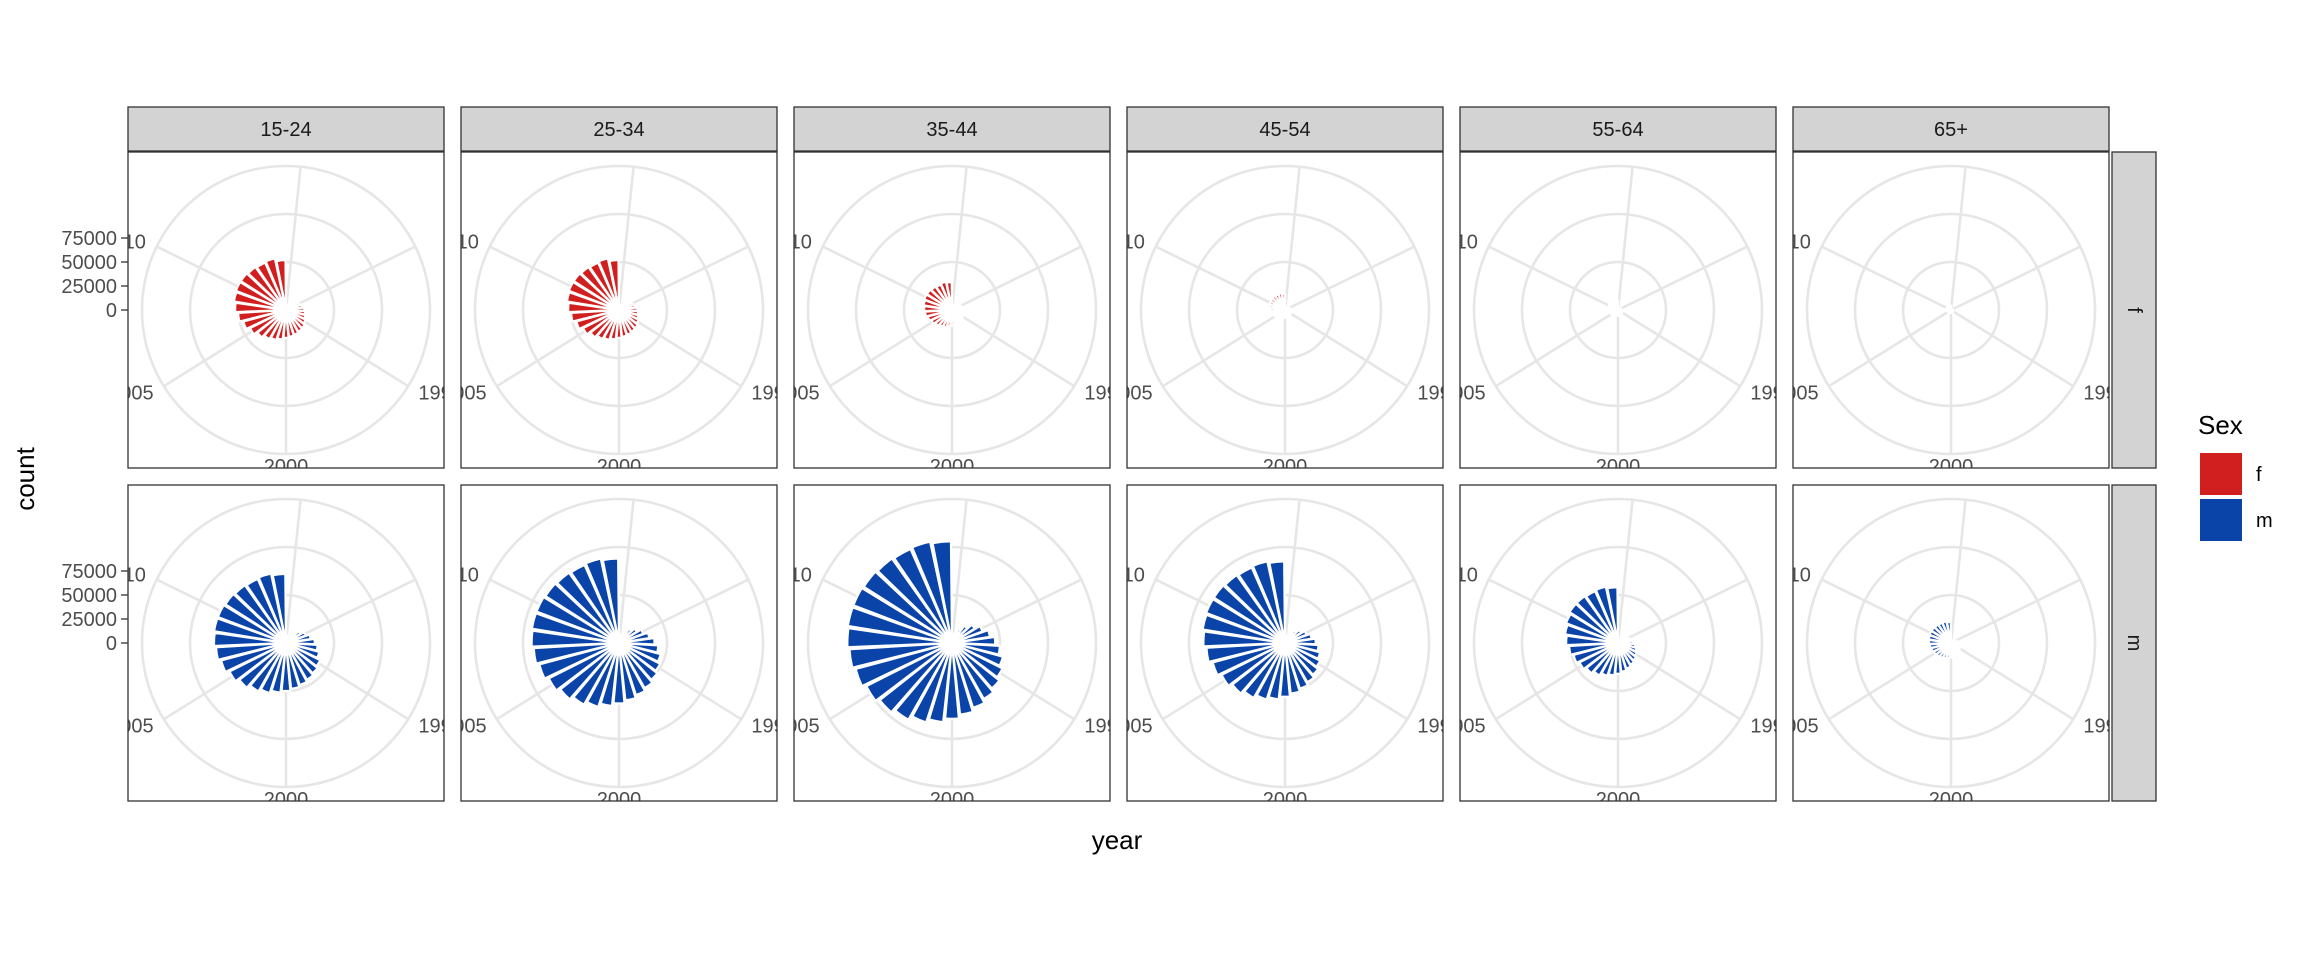 Image resolution: width=2304 pixels, height=960 pixels. Describe the element at coordinates (952, 680) in the screenshot. I see `bar-35-44-m-2000` at that location.